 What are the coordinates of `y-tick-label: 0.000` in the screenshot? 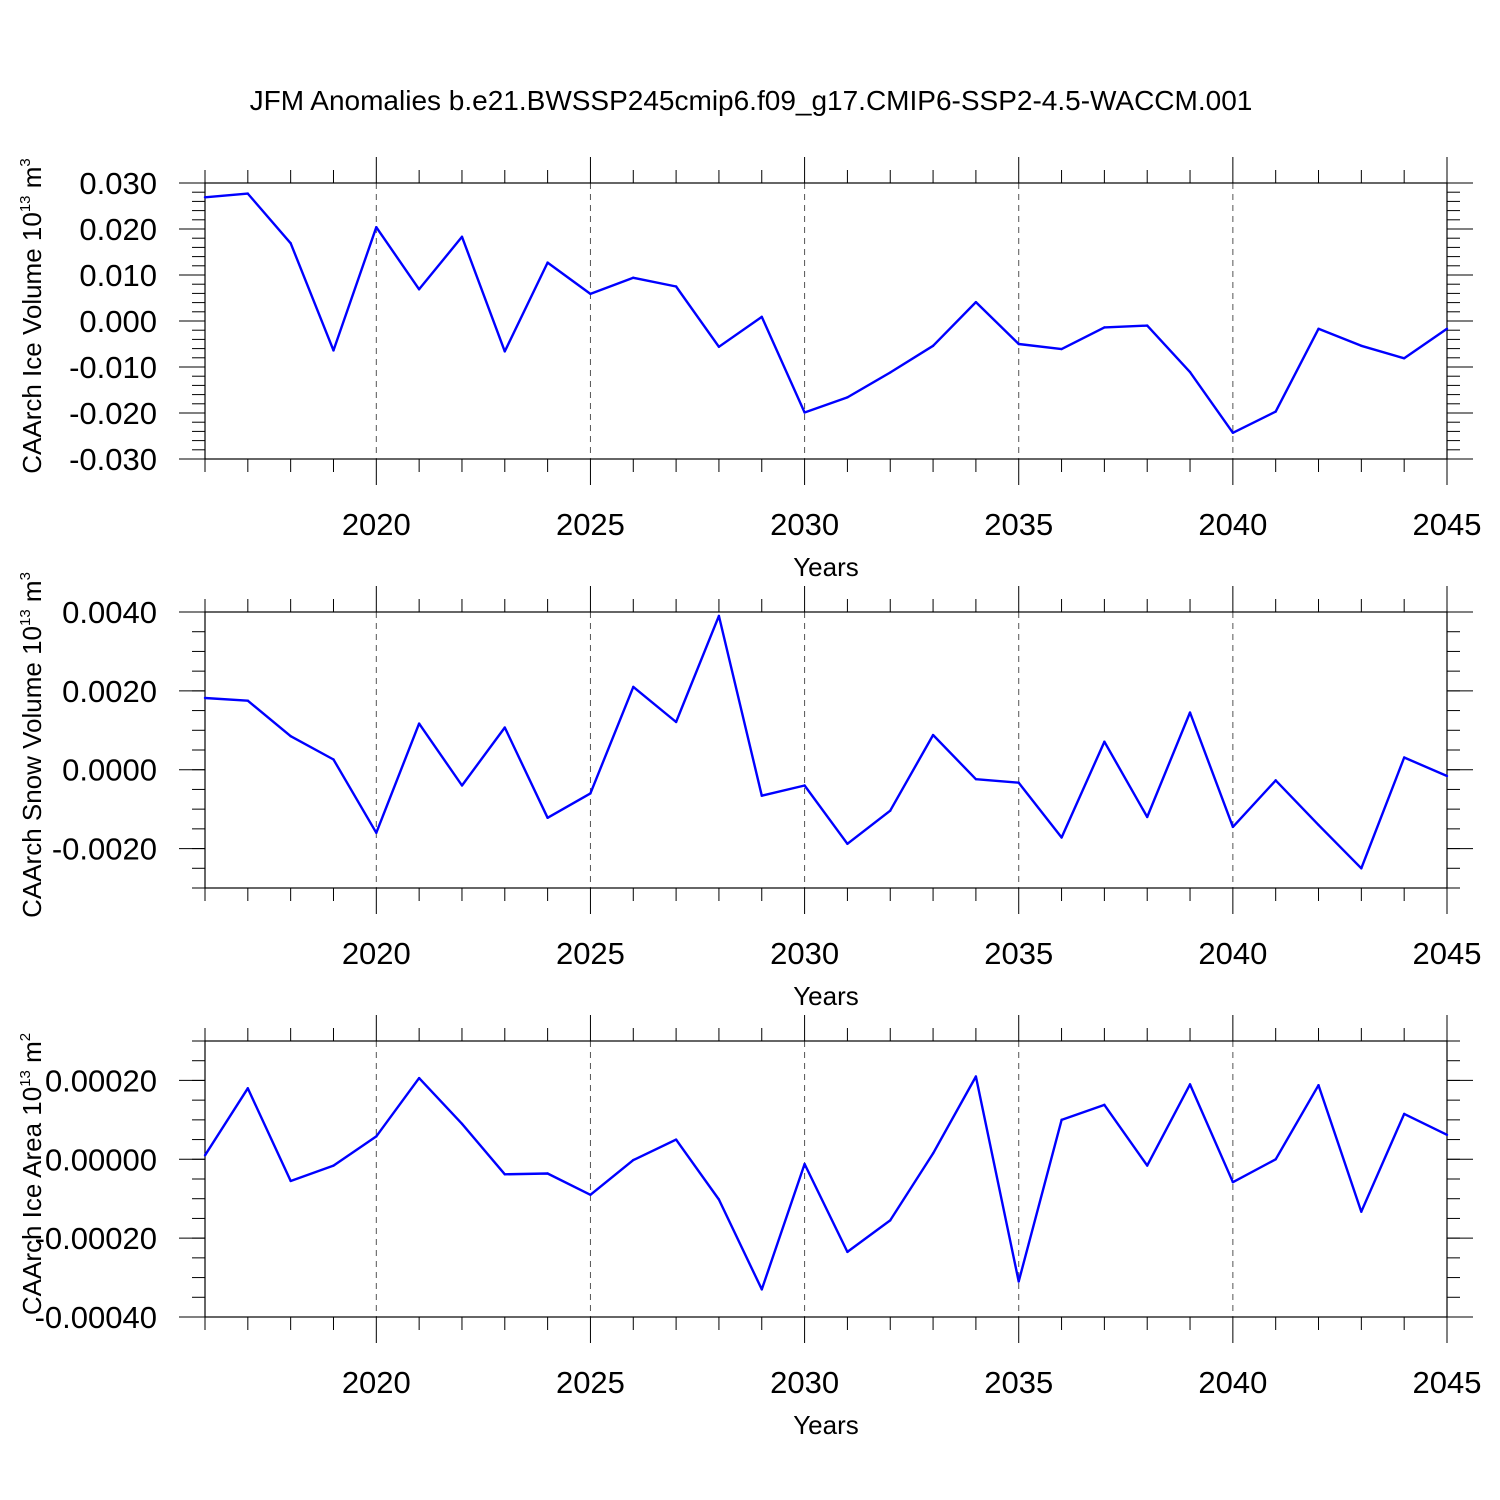 It's located at (118, 321).